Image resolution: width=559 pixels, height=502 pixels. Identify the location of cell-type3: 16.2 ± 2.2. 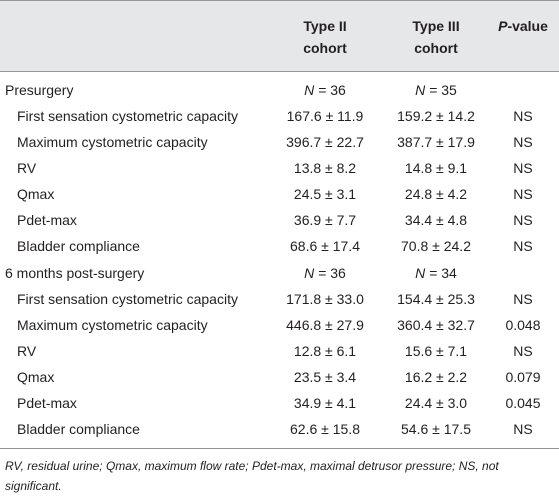
(436, 377).